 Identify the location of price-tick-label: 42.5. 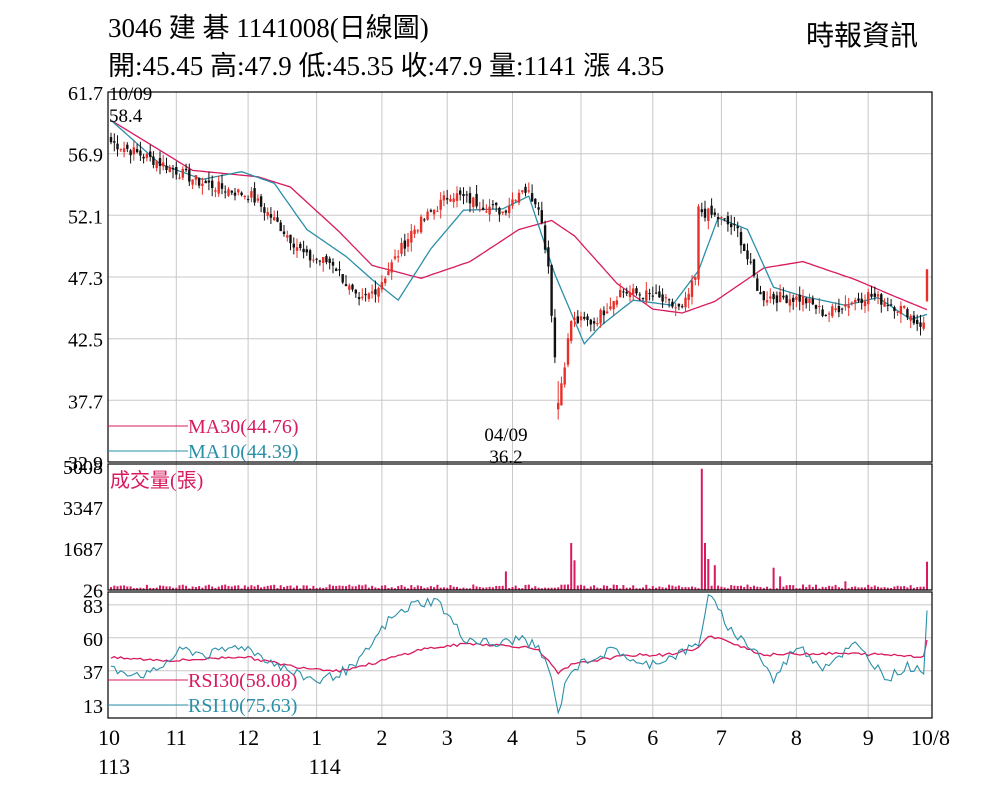
(85, 341).